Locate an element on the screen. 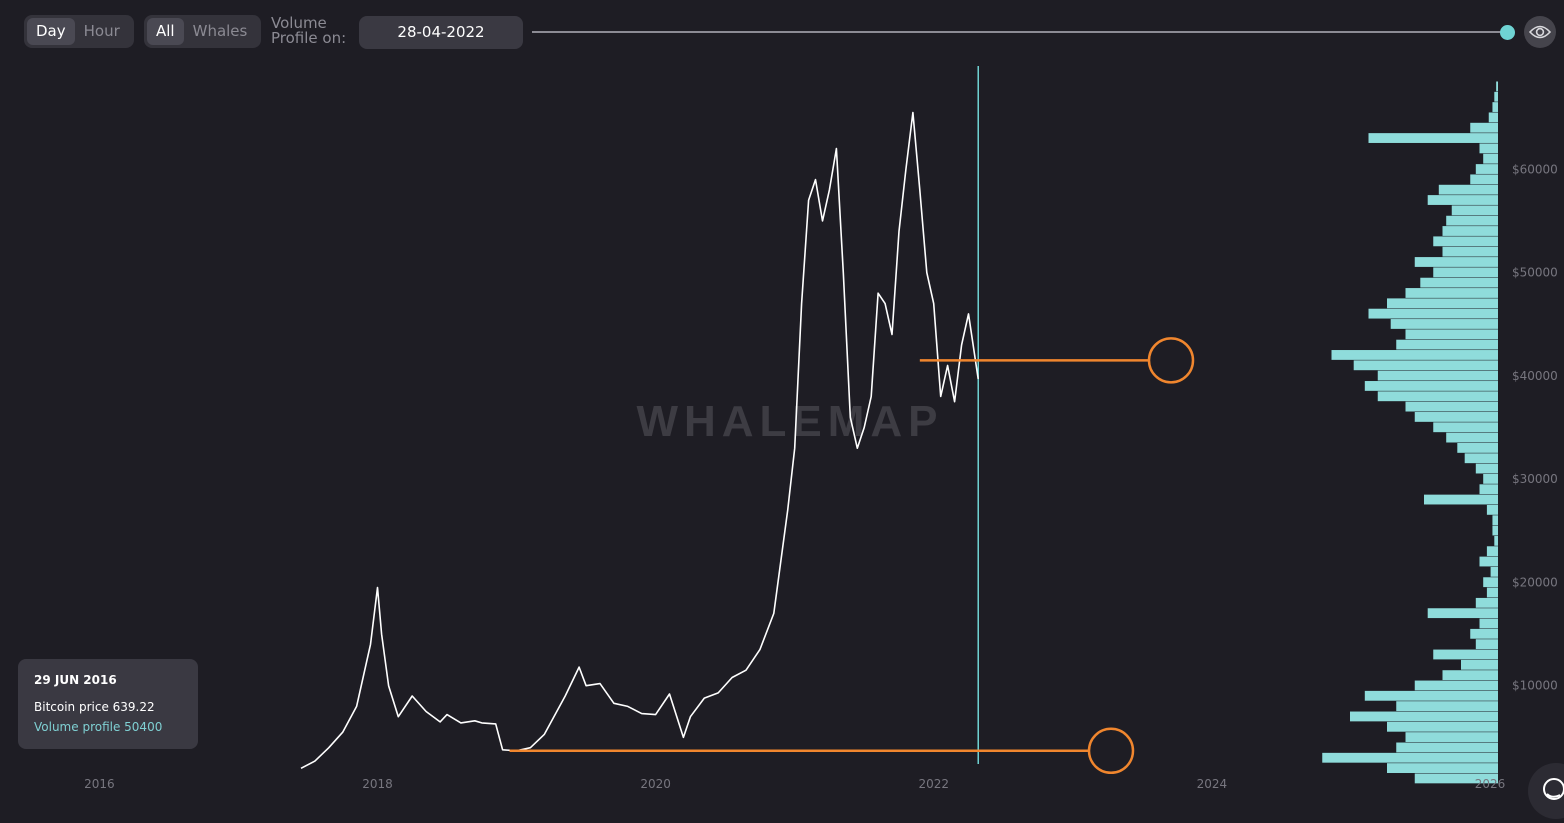 The image size is (1564, 823). x-axis: 2016 2018 2020 2022 2024 2026 is located at coordinates (794, 784).